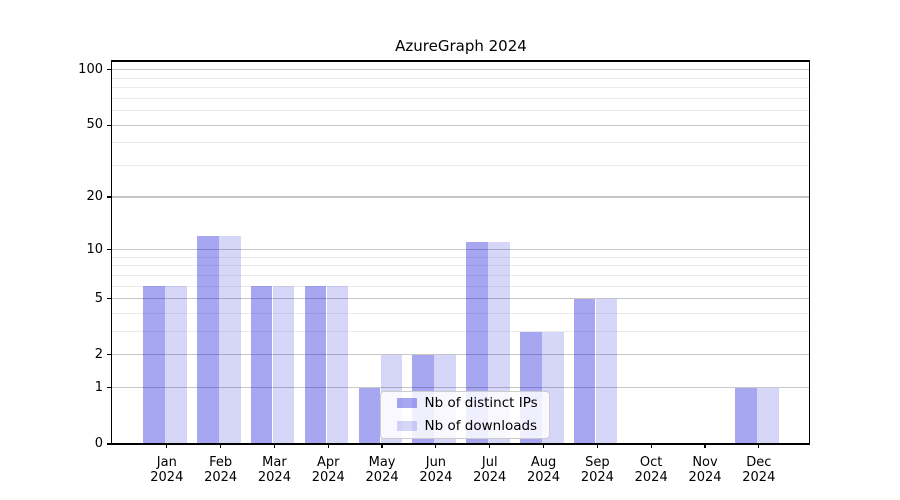 This screenshot has height=500, width=900. I want to click on x-tick-aug, so click(543, 446).